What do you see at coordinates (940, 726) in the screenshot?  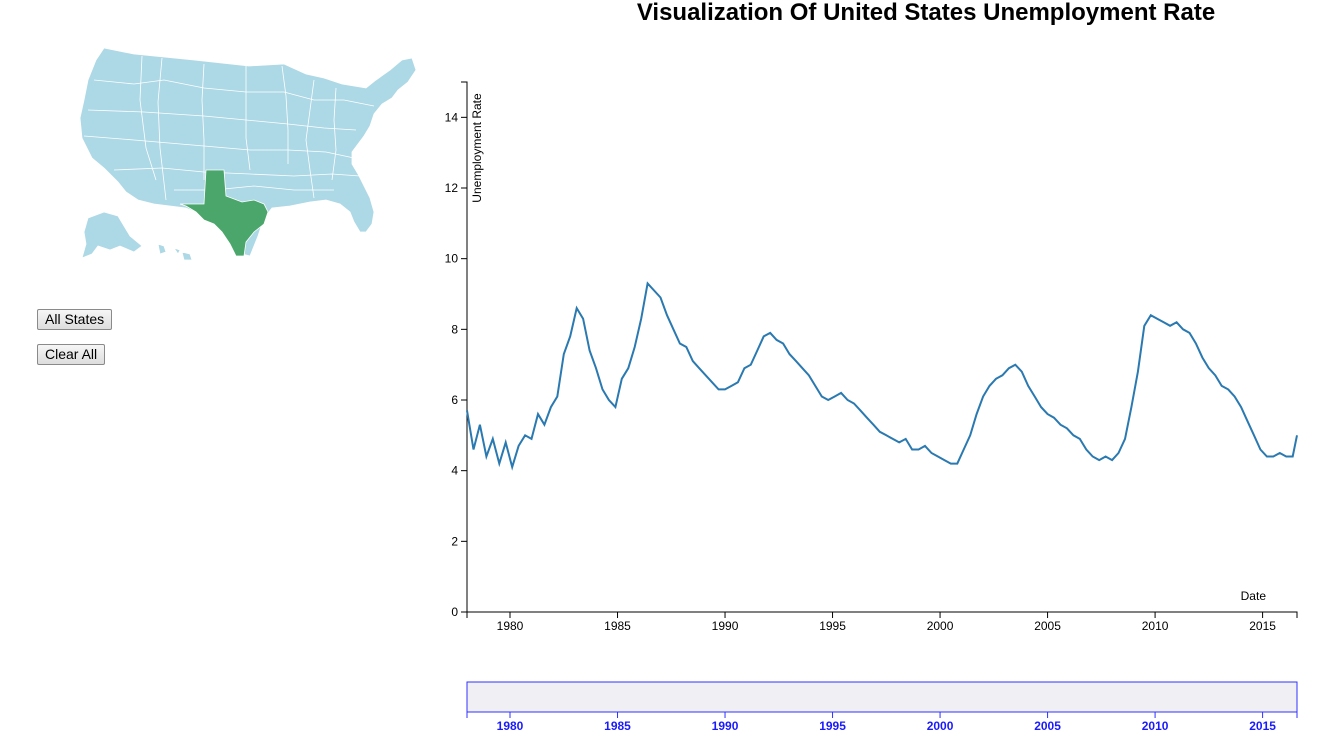 I see `brush-tick-label: 2000` at bounding box center [940, 726].